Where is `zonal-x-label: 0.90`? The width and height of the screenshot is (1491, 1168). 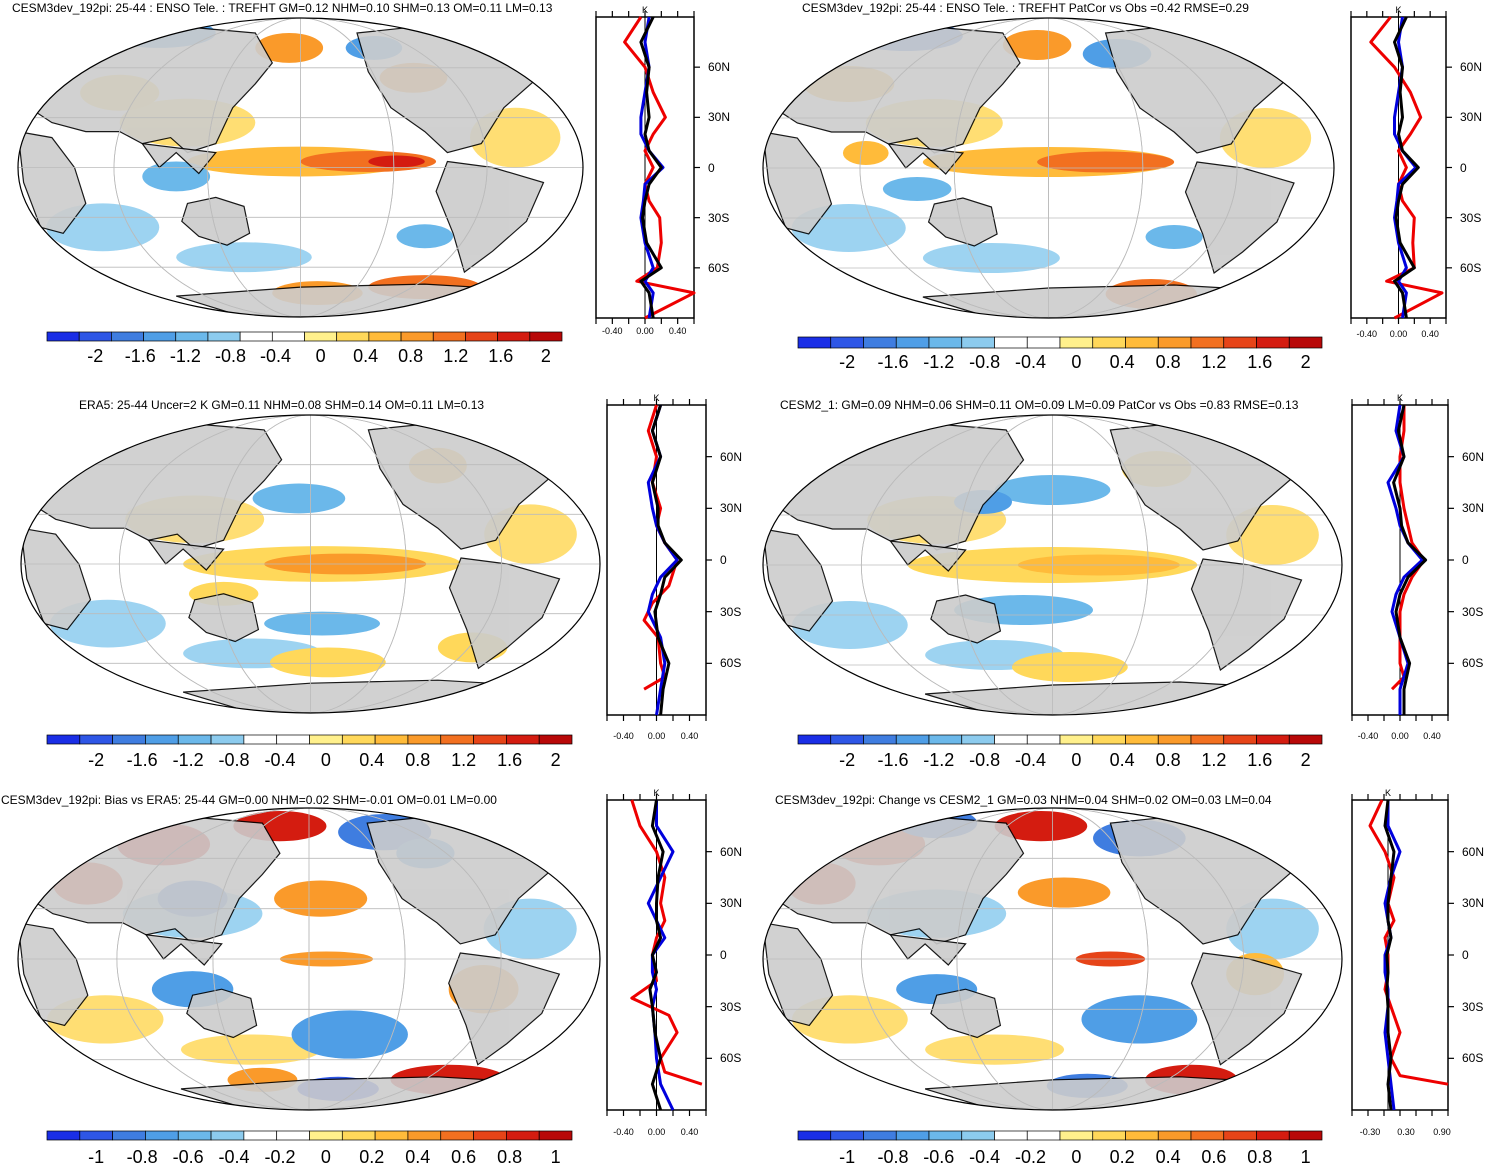
zonal-x-label: 0.90 is located at coordinates (1442, 1132).